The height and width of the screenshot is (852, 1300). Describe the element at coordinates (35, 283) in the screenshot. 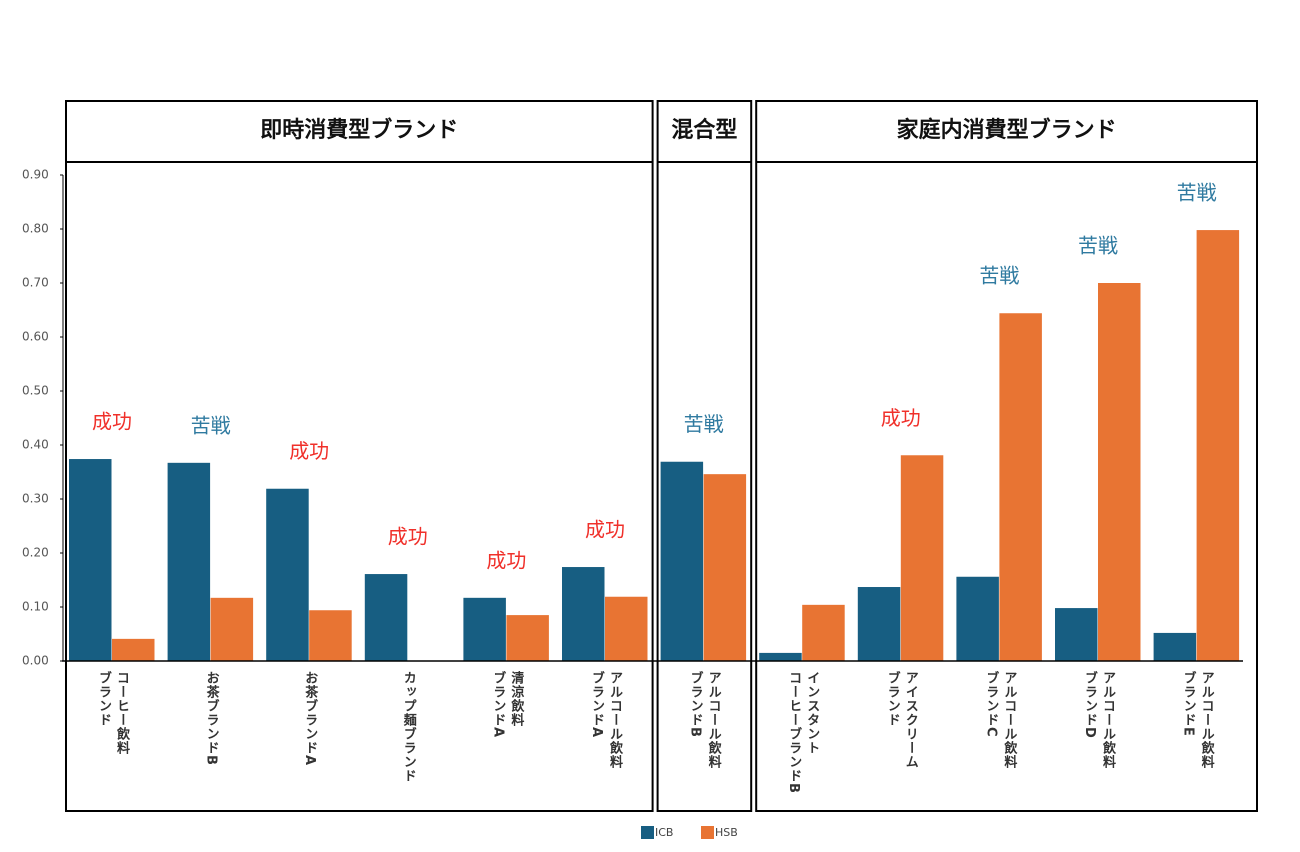

I see `y-tick-label: 0.70` at that location.